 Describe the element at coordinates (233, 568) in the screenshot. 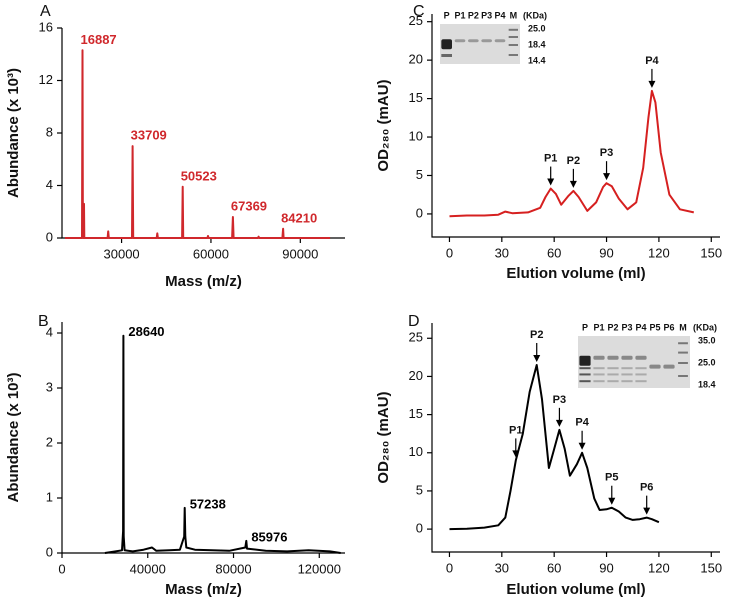

I see `x-tick-label: 80000` at that location.